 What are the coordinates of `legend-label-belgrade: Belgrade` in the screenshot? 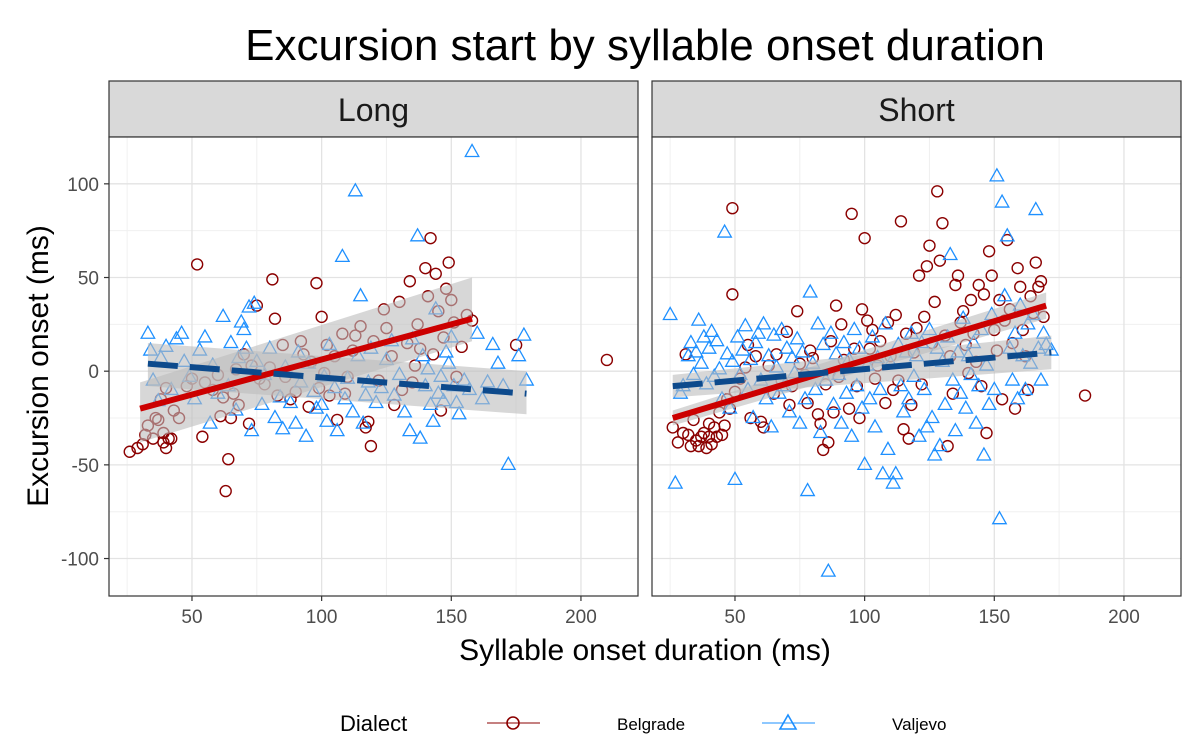 It's located at (651, 724).